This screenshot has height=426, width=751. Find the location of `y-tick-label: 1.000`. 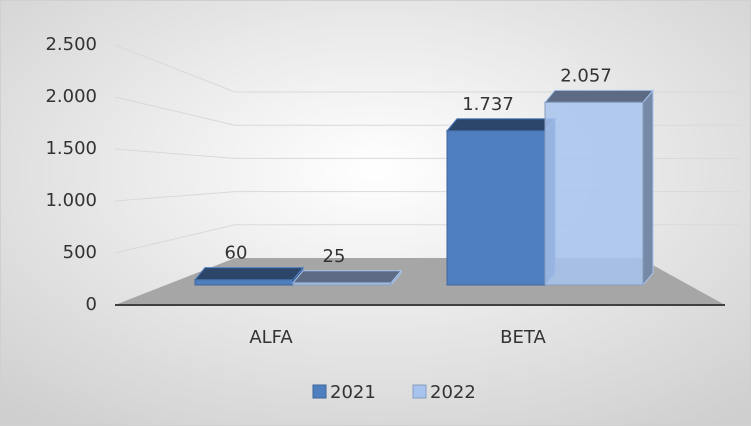

y-tick-label: 1.000 is located at coordinates (71, 200).